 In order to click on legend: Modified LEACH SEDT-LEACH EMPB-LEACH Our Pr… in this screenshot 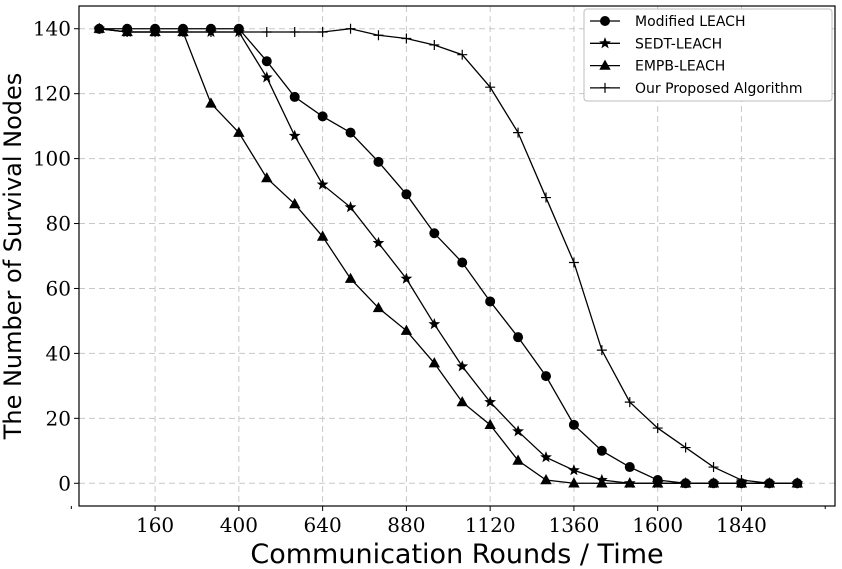, I will do `click(708, 55)`.